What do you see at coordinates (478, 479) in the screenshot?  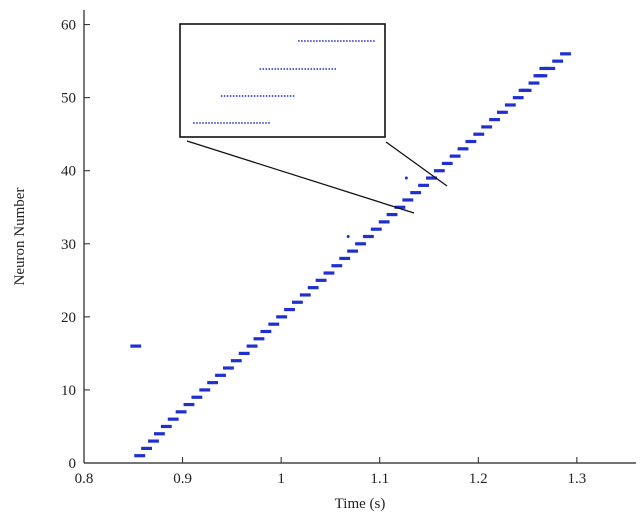 I see `x-tick-label: 1.2` at bounding box center [478, 479].